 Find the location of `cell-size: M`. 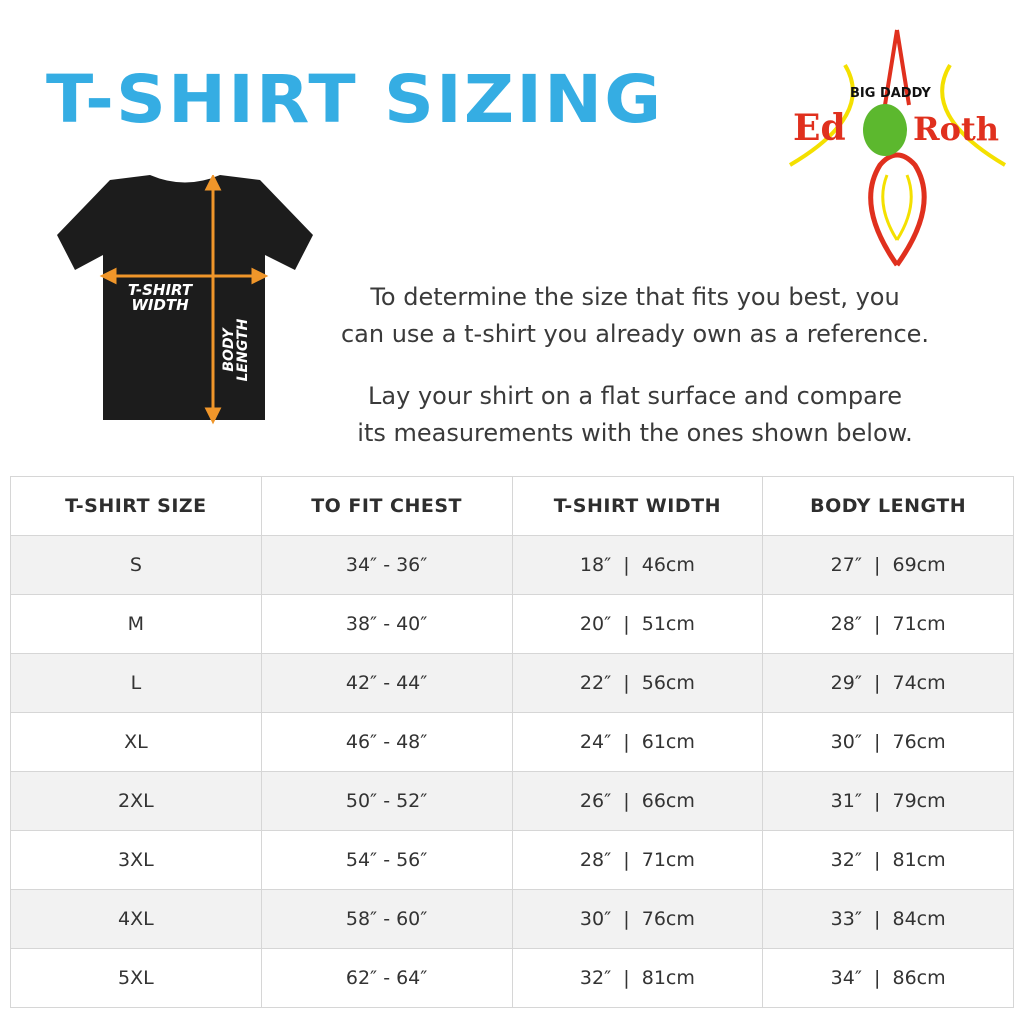

cell-size: M is located at coordinates (136, 624).